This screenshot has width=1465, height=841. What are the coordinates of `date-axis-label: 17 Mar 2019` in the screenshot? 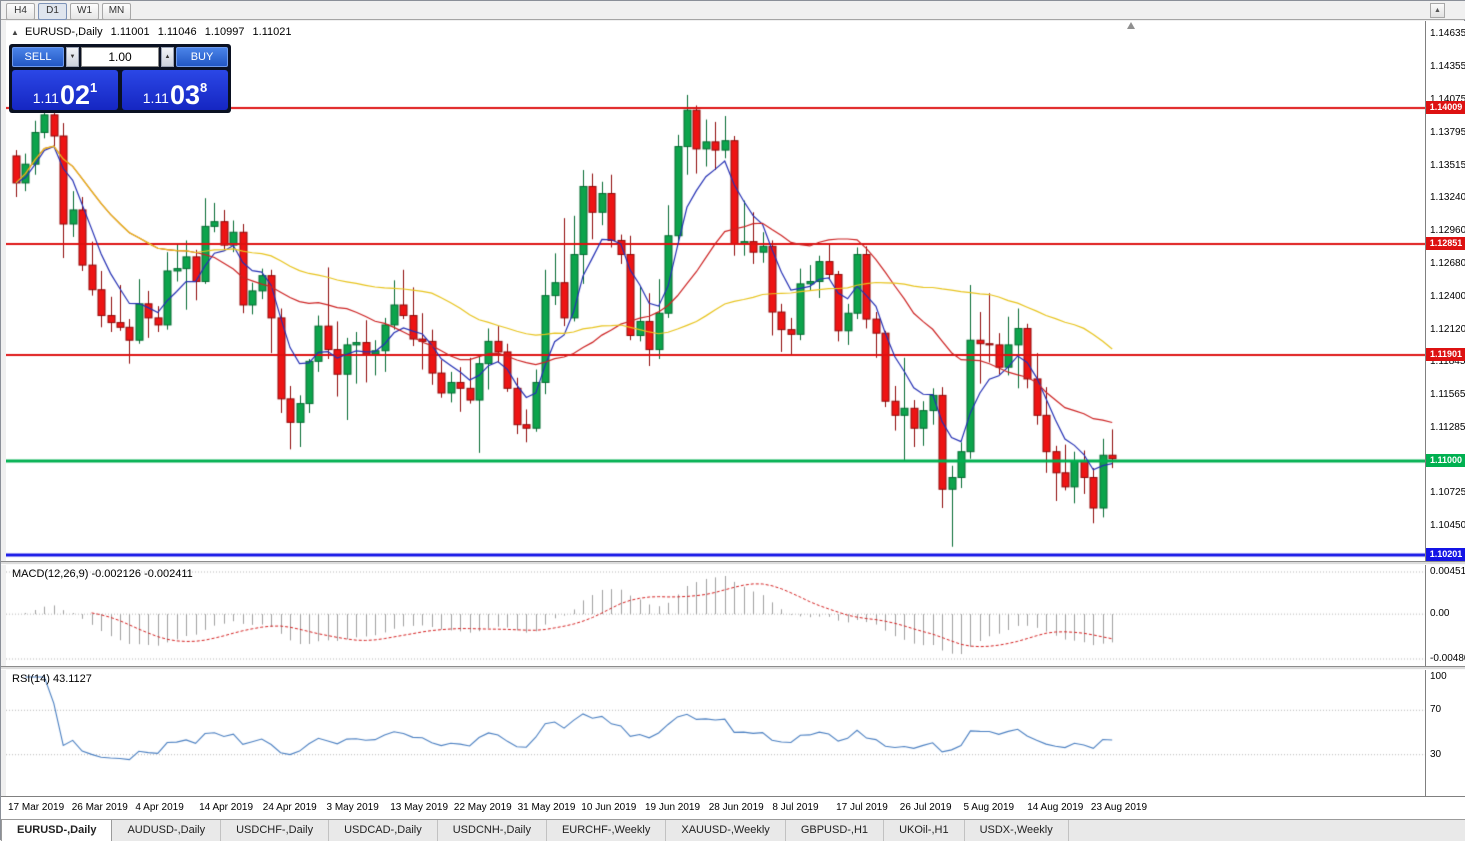 It's located at (36, 807).